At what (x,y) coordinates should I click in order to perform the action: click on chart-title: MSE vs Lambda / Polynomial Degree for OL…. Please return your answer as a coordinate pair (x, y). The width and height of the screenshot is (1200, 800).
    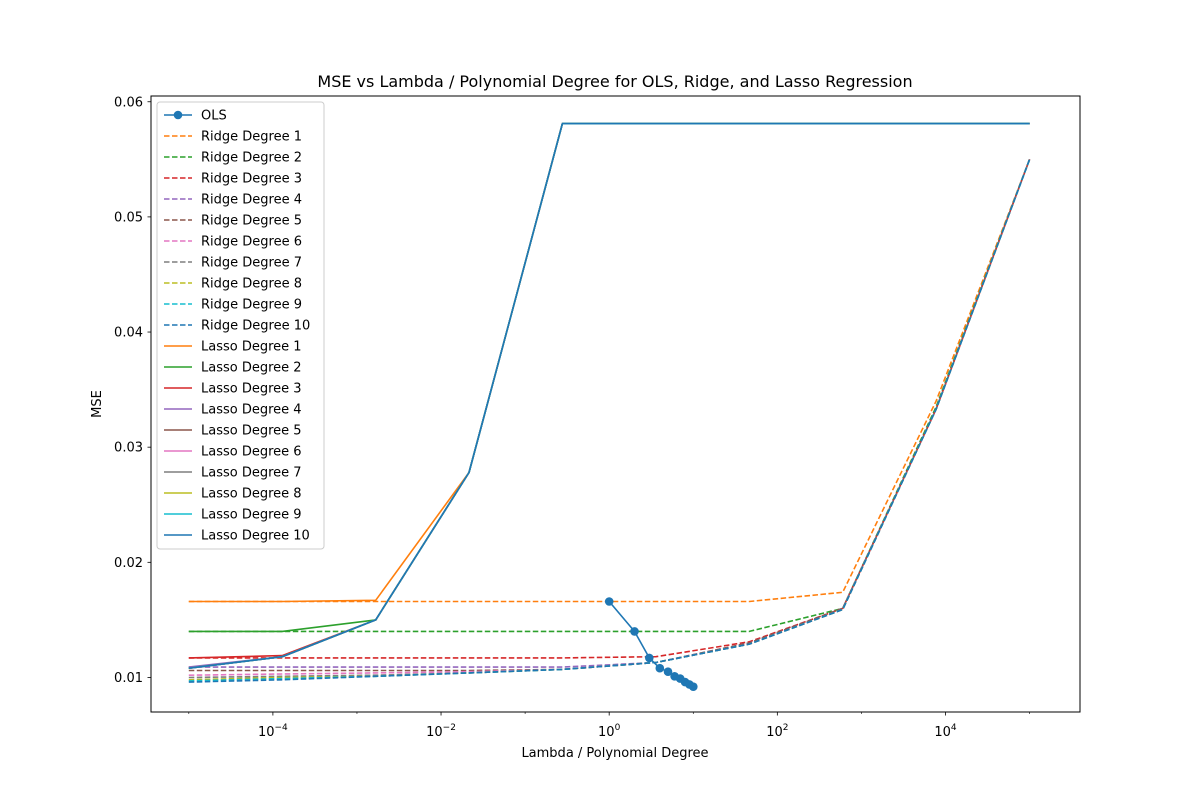
    Looking at the image, I should click on (614, 81).